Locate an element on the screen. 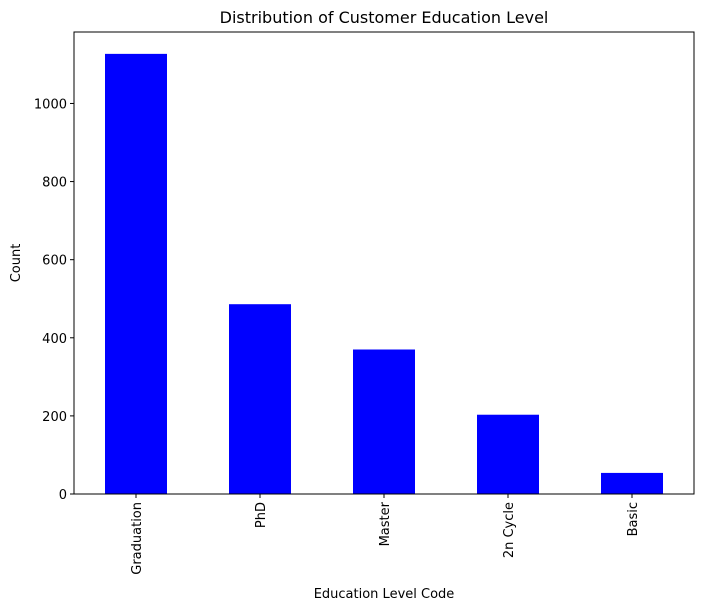 This screenshot has width=704, height=611. x-ticks-group: Graduation PhD Master 2n Cycle Basic is located at coordinates (385, 534).